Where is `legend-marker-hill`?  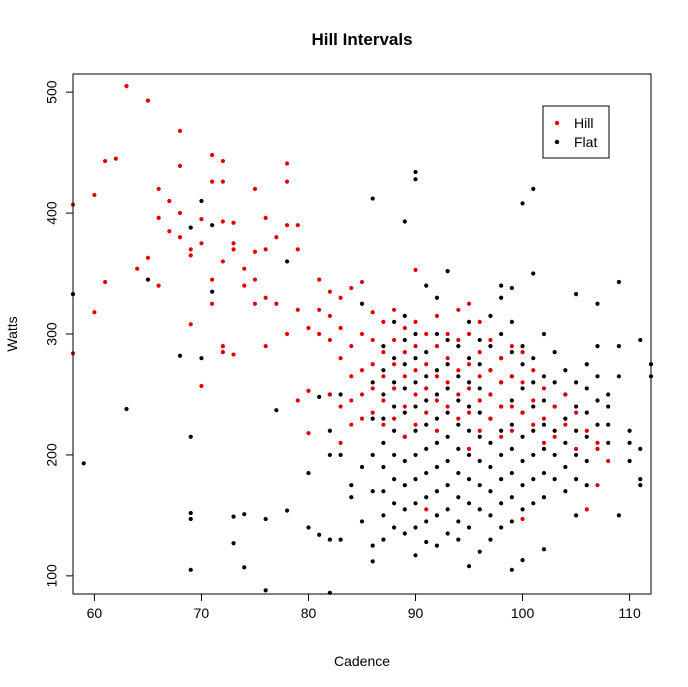 legend-marker-hill is located at coordinates (557, 123).